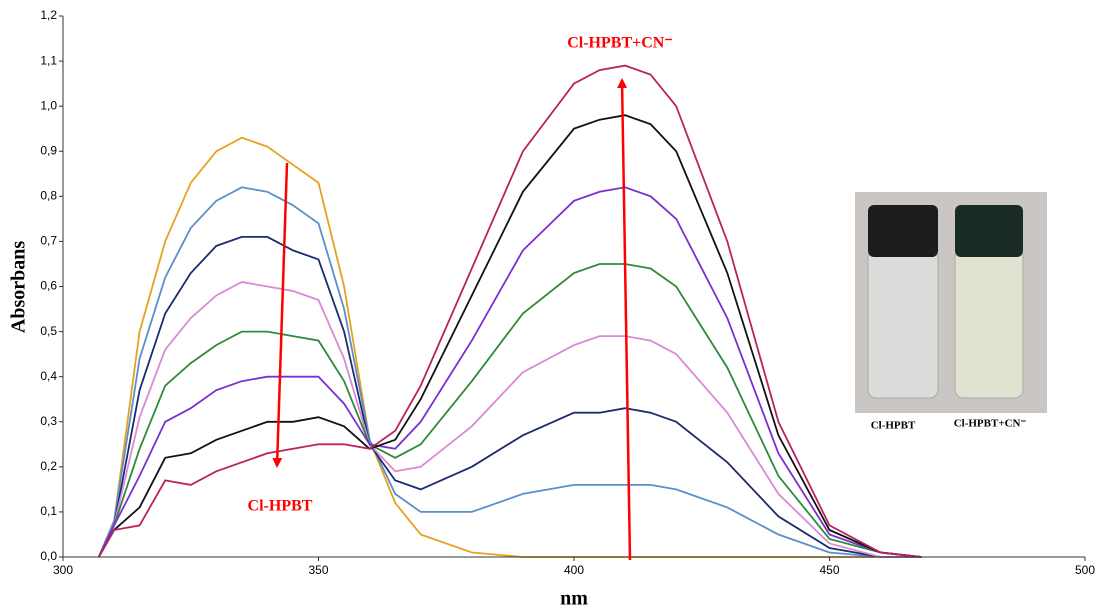 The image size is (1102, 614). I want to click on inset-photo, so click(951, 302).